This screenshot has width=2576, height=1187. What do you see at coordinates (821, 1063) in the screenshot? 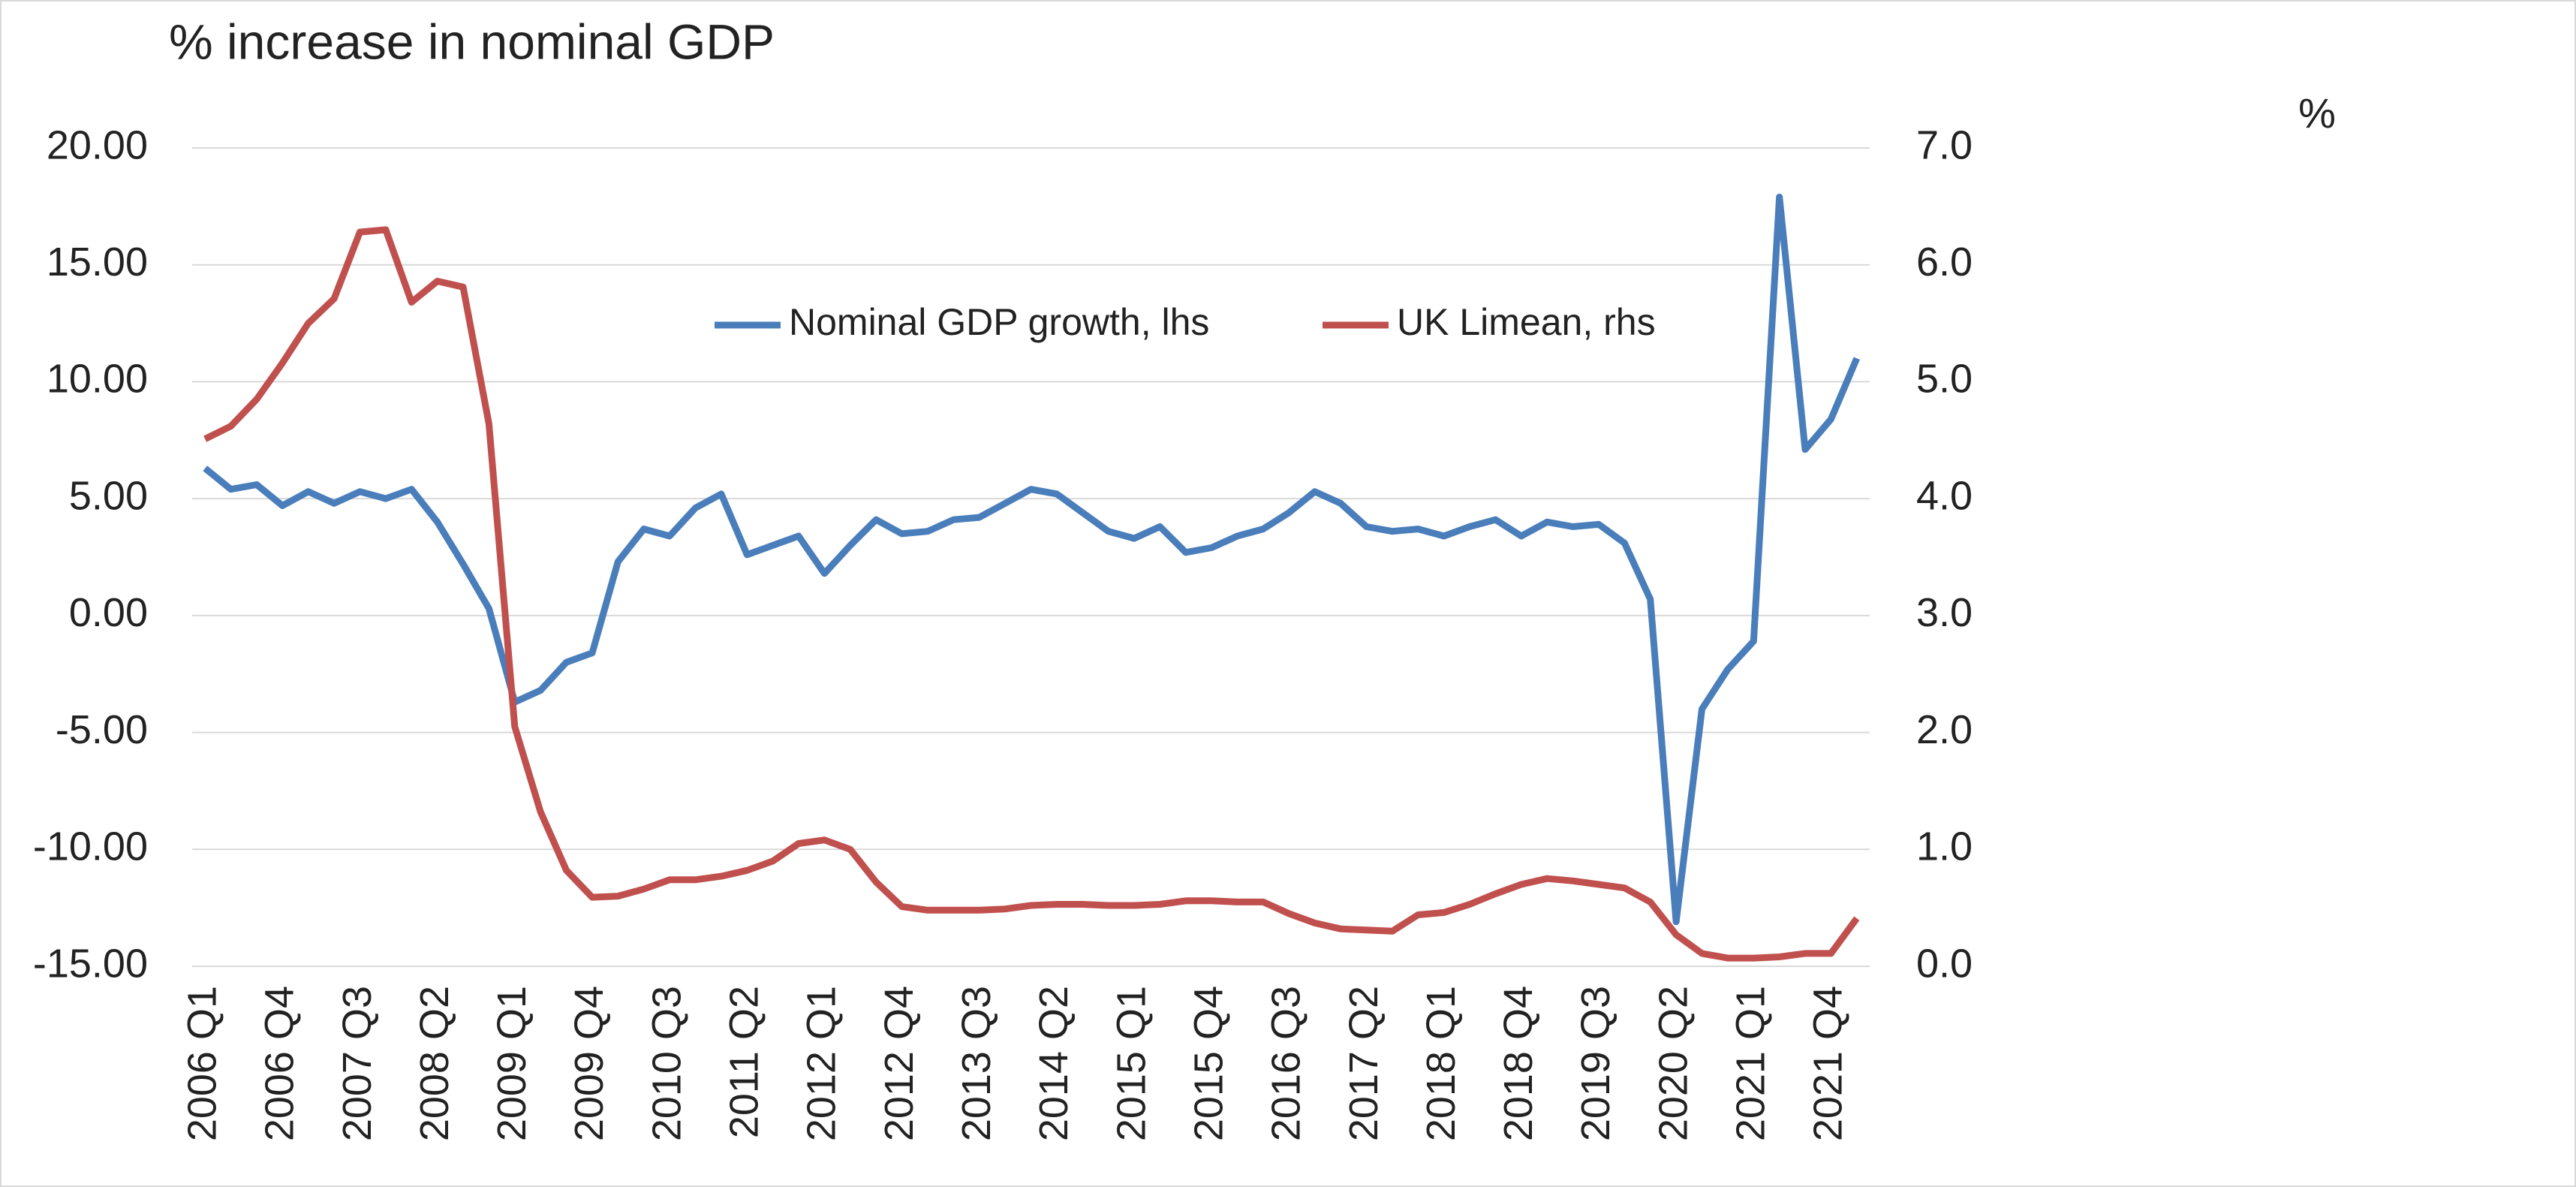
I see `x-tick-label: 2012 Q1` at bounding box center [821, 1063].